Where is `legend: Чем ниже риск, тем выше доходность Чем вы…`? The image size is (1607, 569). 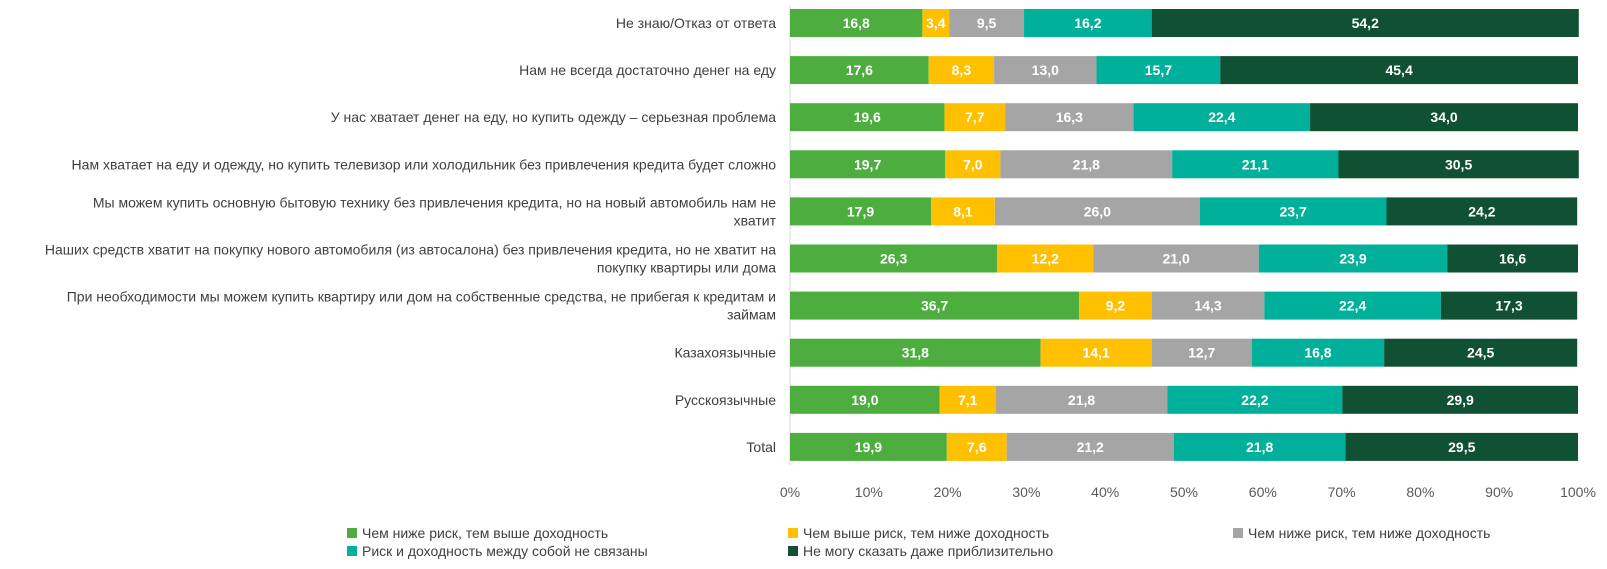 legend: Чем ниже риск, тем выше доходность Чем вы… is located at coordinates (918, 542).